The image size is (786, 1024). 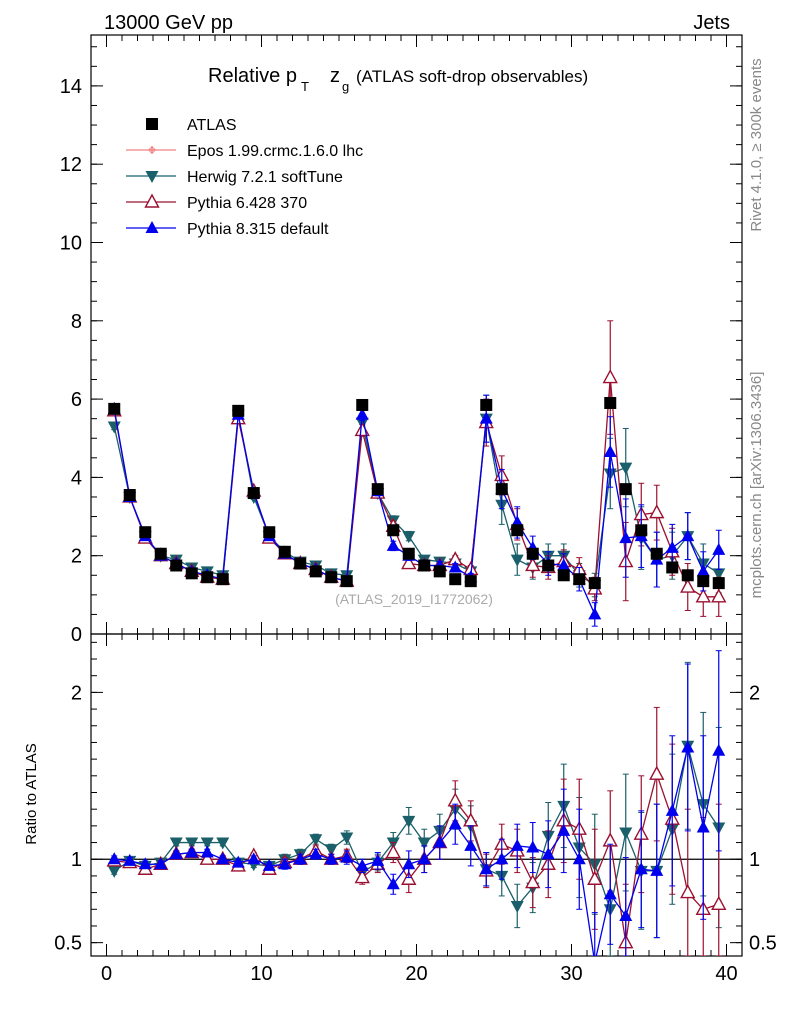 I want to click on header-left: 13000 GeV pp, so click(x=168, y=23).